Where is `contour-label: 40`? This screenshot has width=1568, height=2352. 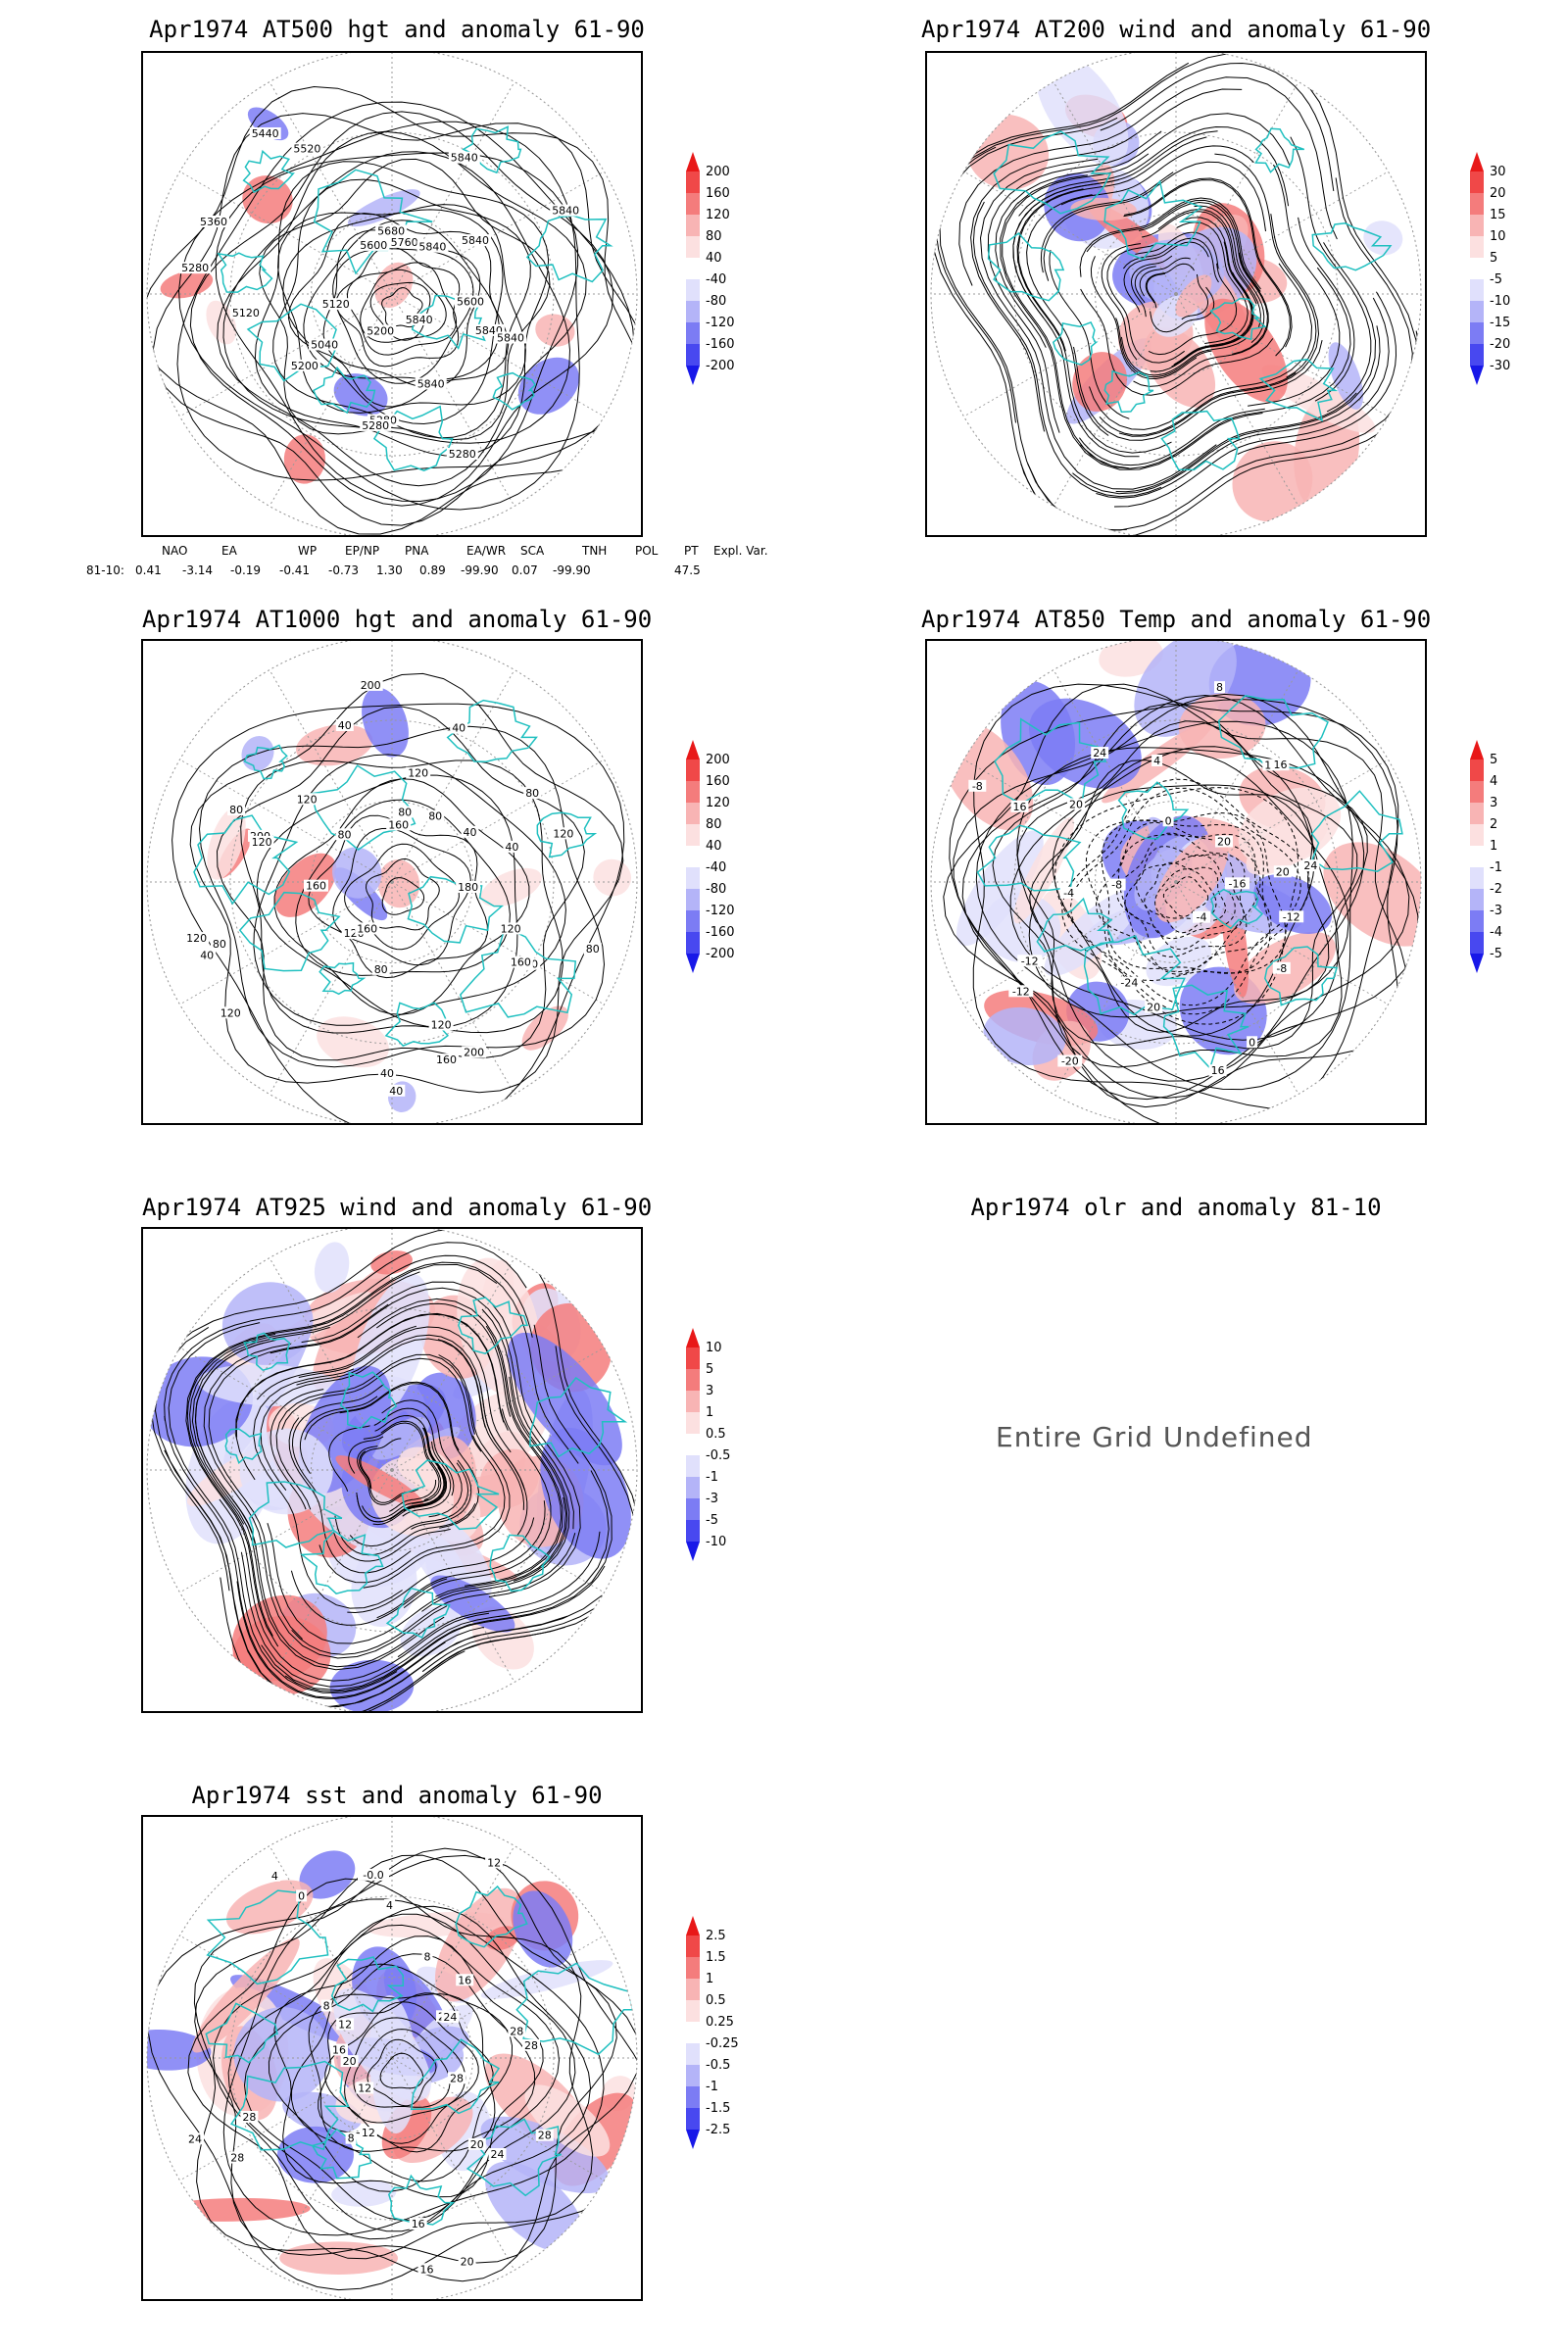
contour-label: 40 is located at coordinates (470, 832).